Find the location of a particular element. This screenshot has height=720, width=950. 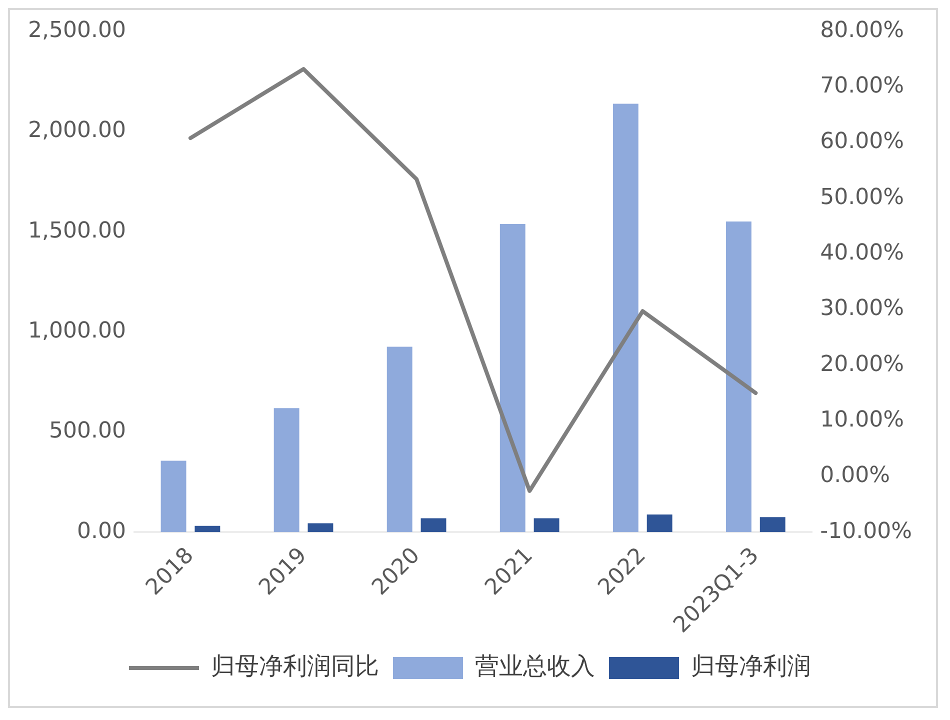

y-tick-label: 2,500.00 is located at coordinates (77, 30).